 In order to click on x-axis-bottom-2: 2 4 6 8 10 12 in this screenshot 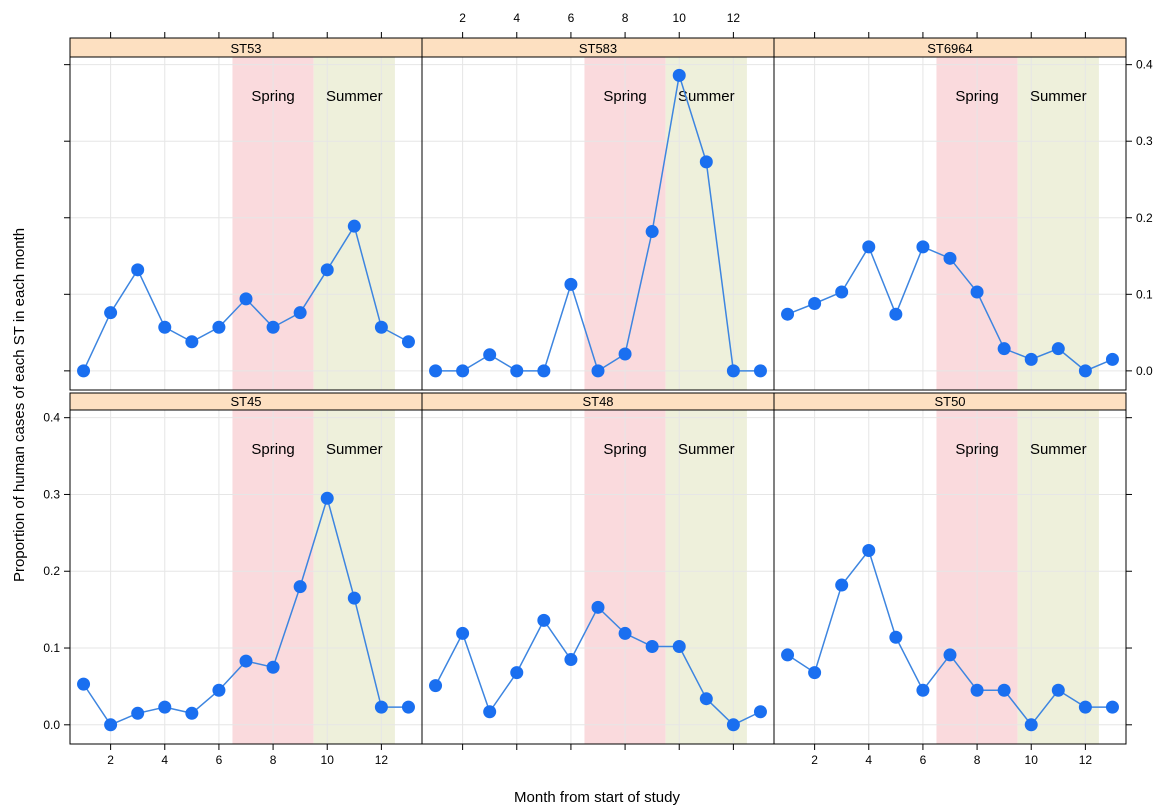, I will do `click(951, 755)`.